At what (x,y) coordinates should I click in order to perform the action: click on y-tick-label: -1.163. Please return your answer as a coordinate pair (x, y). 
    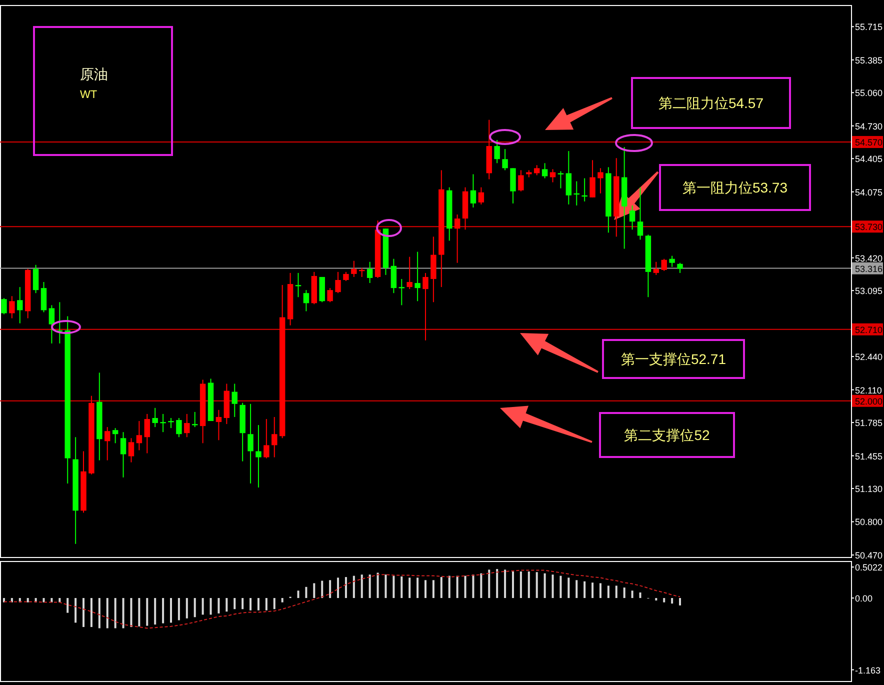
    Looking at the image, I should click on (868, 670).